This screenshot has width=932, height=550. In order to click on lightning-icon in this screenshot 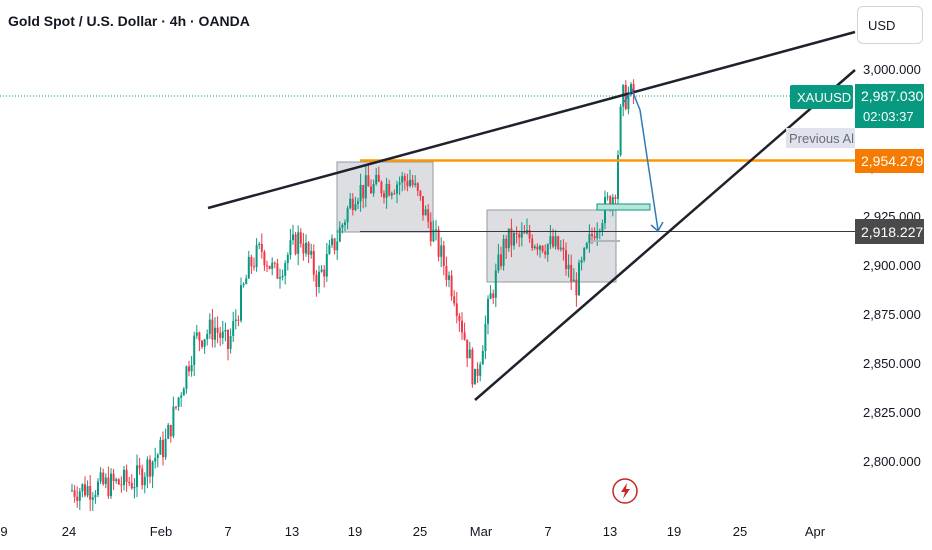, I will do `click(625, 491)`.